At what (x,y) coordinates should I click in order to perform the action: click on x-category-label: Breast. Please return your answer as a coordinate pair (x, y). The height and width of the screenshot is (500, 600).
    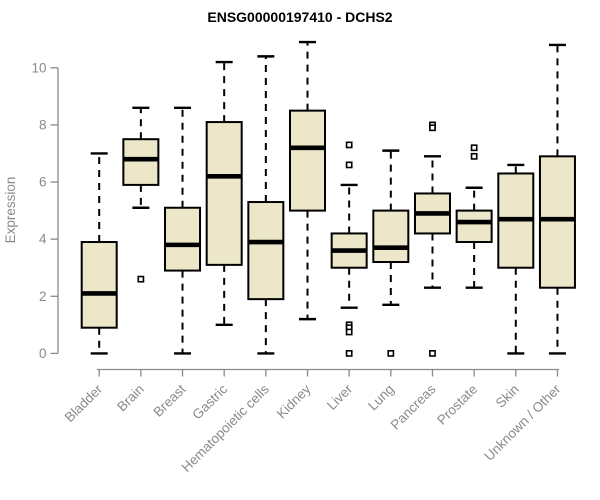
    Looking at the image, I should click on (169, 400).